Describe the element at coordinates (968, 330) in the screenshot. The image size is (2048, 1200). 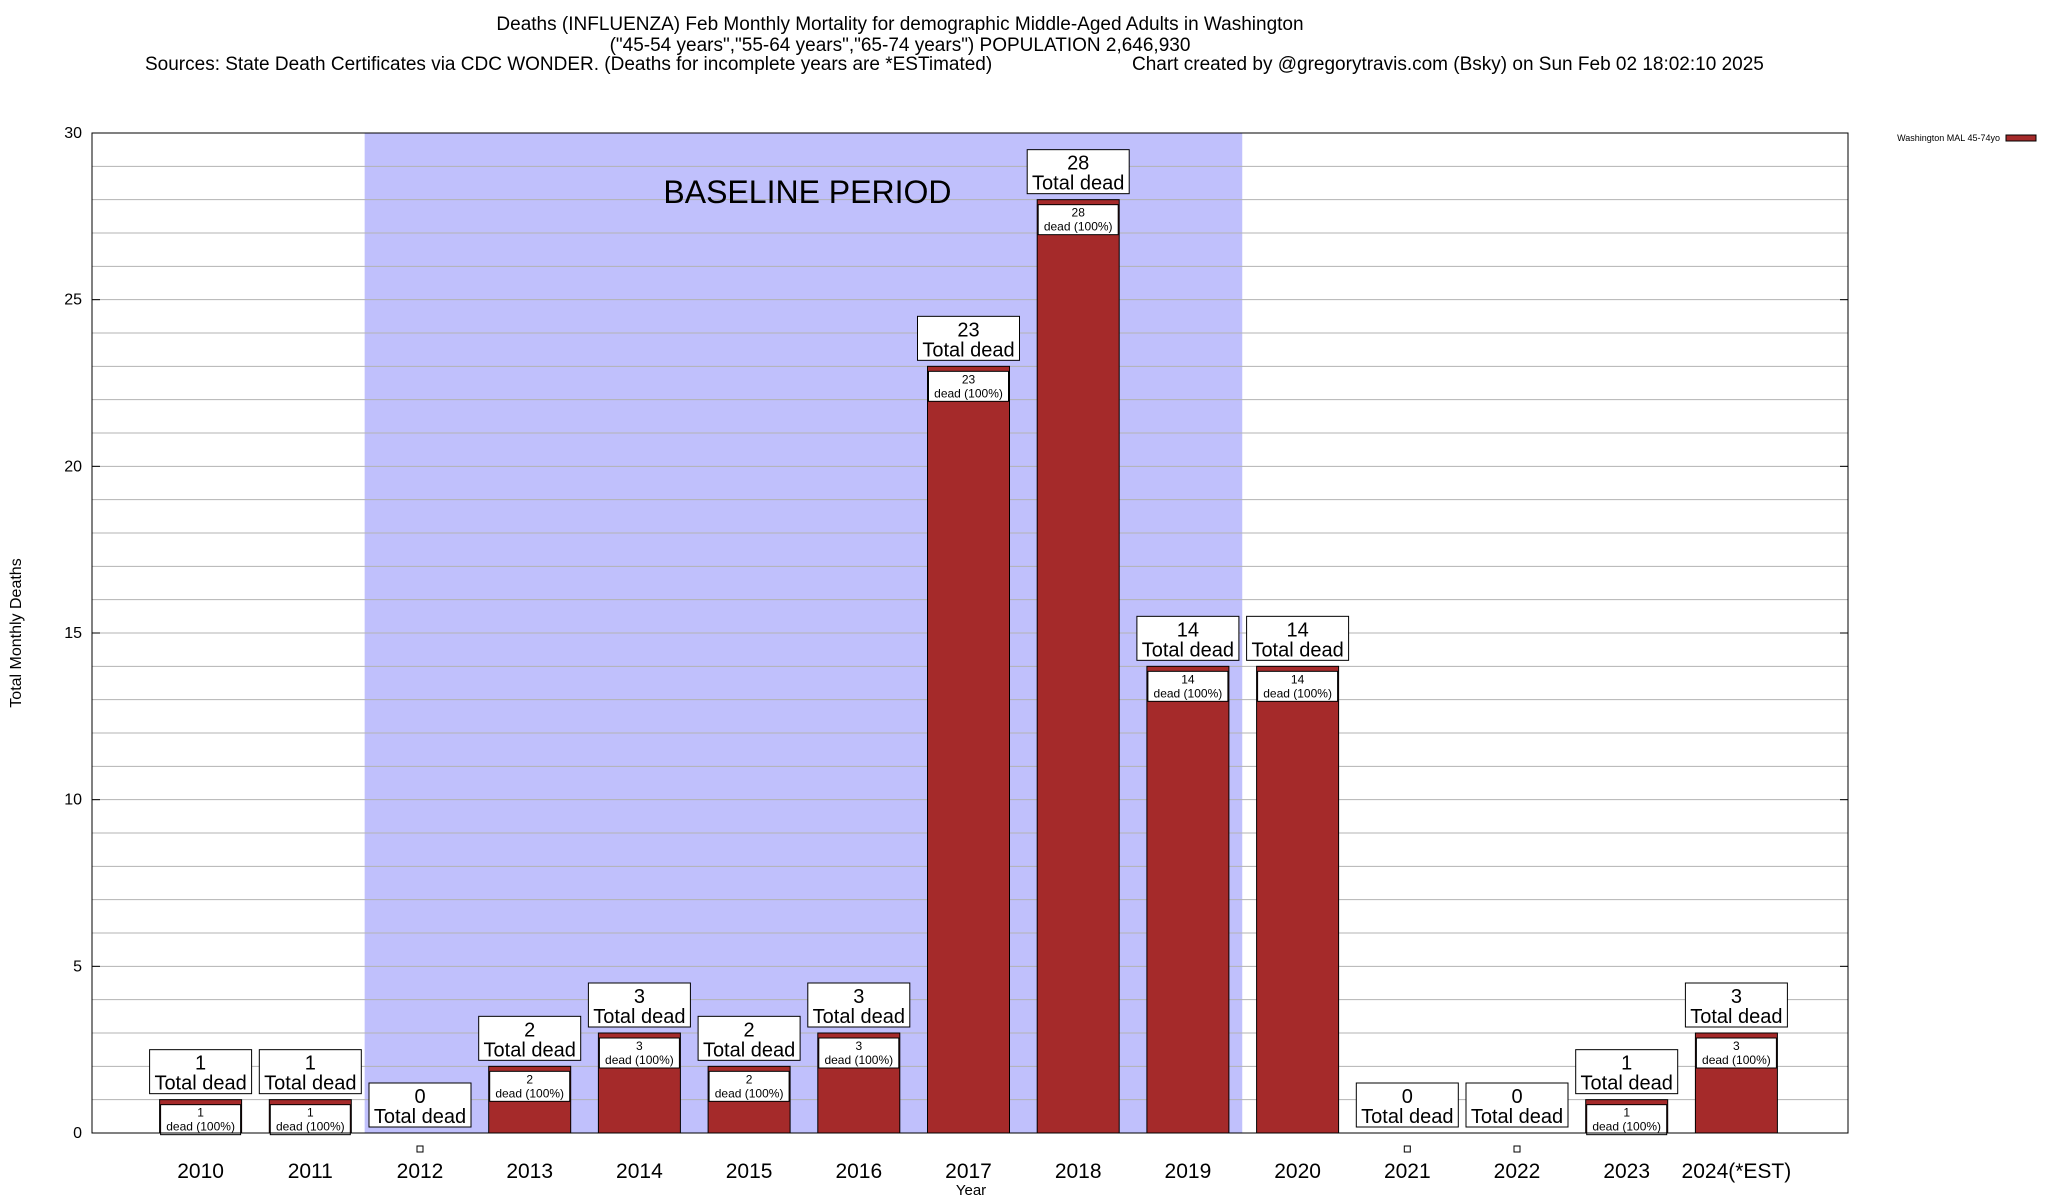
I see `total-label-value: 23` at that location.